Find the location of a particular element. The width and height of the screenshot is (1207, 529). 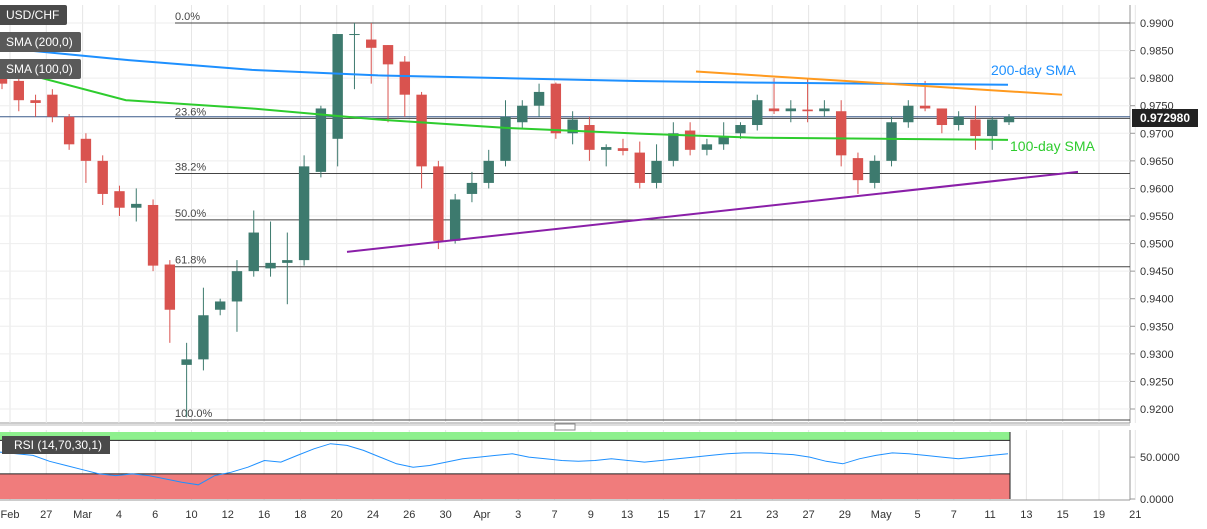

sma100-line is located at coordinates (504, 103).